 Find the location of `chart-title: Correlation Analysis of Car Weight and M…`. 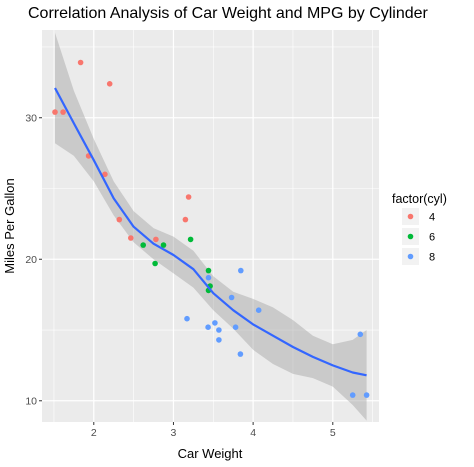

chart-title: Correlation Analysis of Car Weight and M… is located at coordinates (228, 13).